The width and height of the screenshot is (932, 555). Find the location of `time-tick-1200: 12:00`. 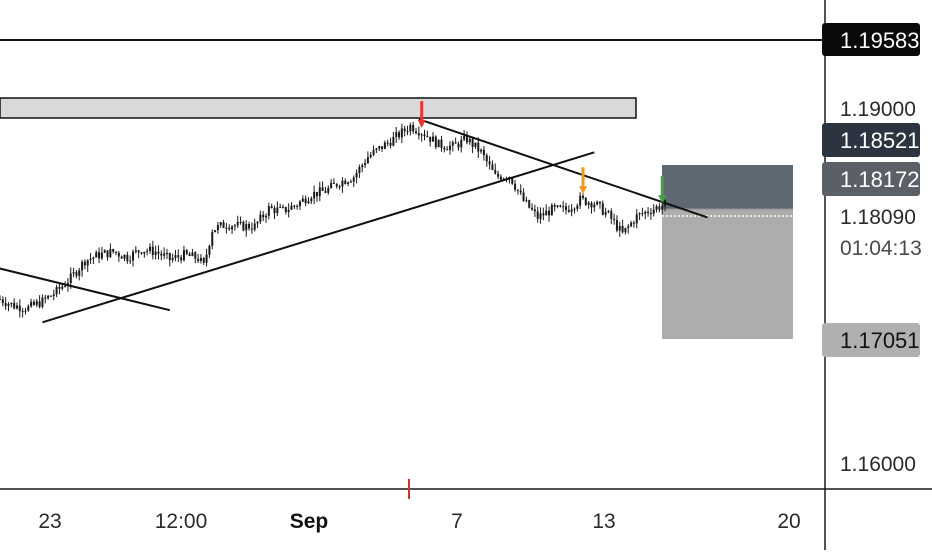

time-tick-1200: 12:00 is located at coordinates (181, 521).